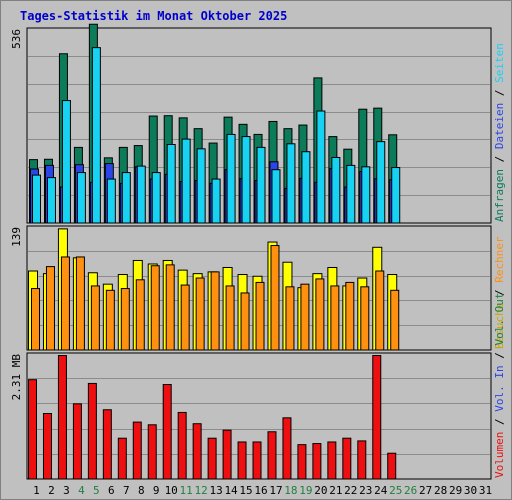 Image resolution: width=512 pixels, height=500 pixels. What do you see at coordinates (290, 490) in the screenshot?
I see `x-tick-label: 18` at bounding box center [290, 490].